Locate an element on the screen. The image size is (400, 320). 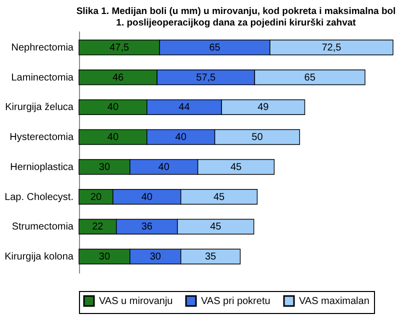
data-label: 57,5 is located at coordinates (206, 78).